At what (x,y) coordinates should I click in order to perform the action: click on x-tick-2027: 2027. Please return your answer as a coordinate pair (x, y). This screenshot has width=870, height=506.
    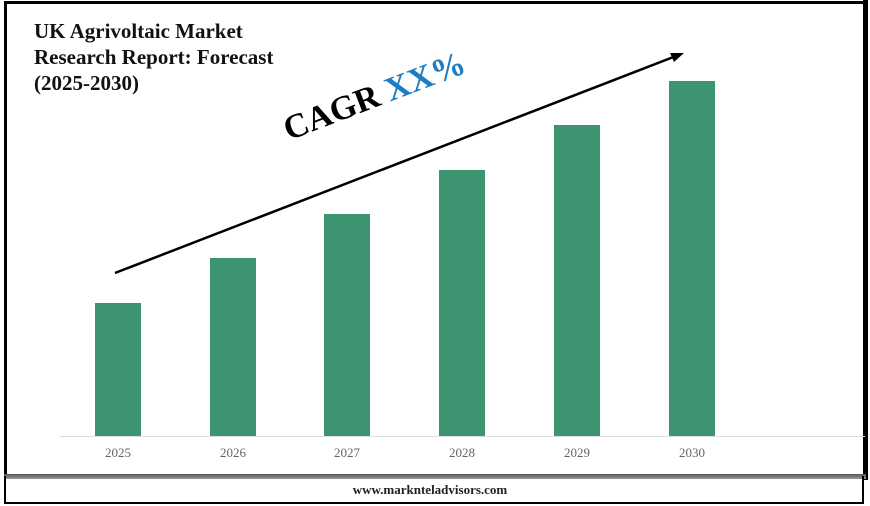
    Looking at the image, I should click on (347, 452).